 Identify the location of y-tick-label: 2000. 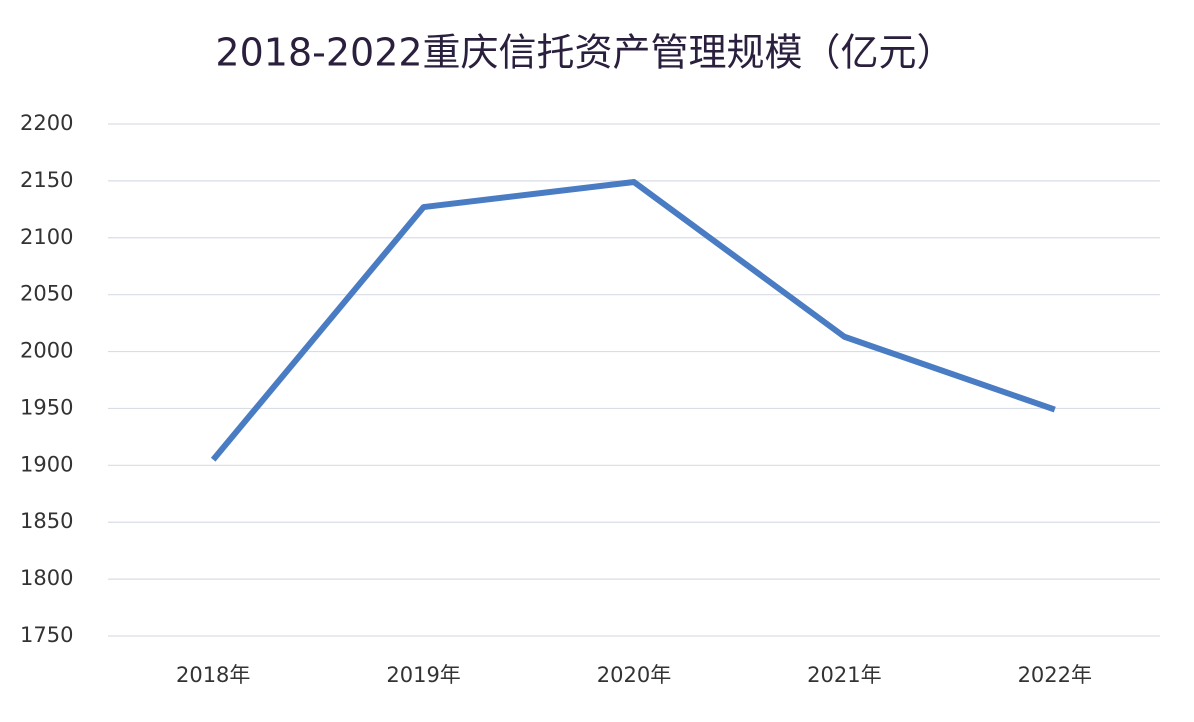
(46, 351).